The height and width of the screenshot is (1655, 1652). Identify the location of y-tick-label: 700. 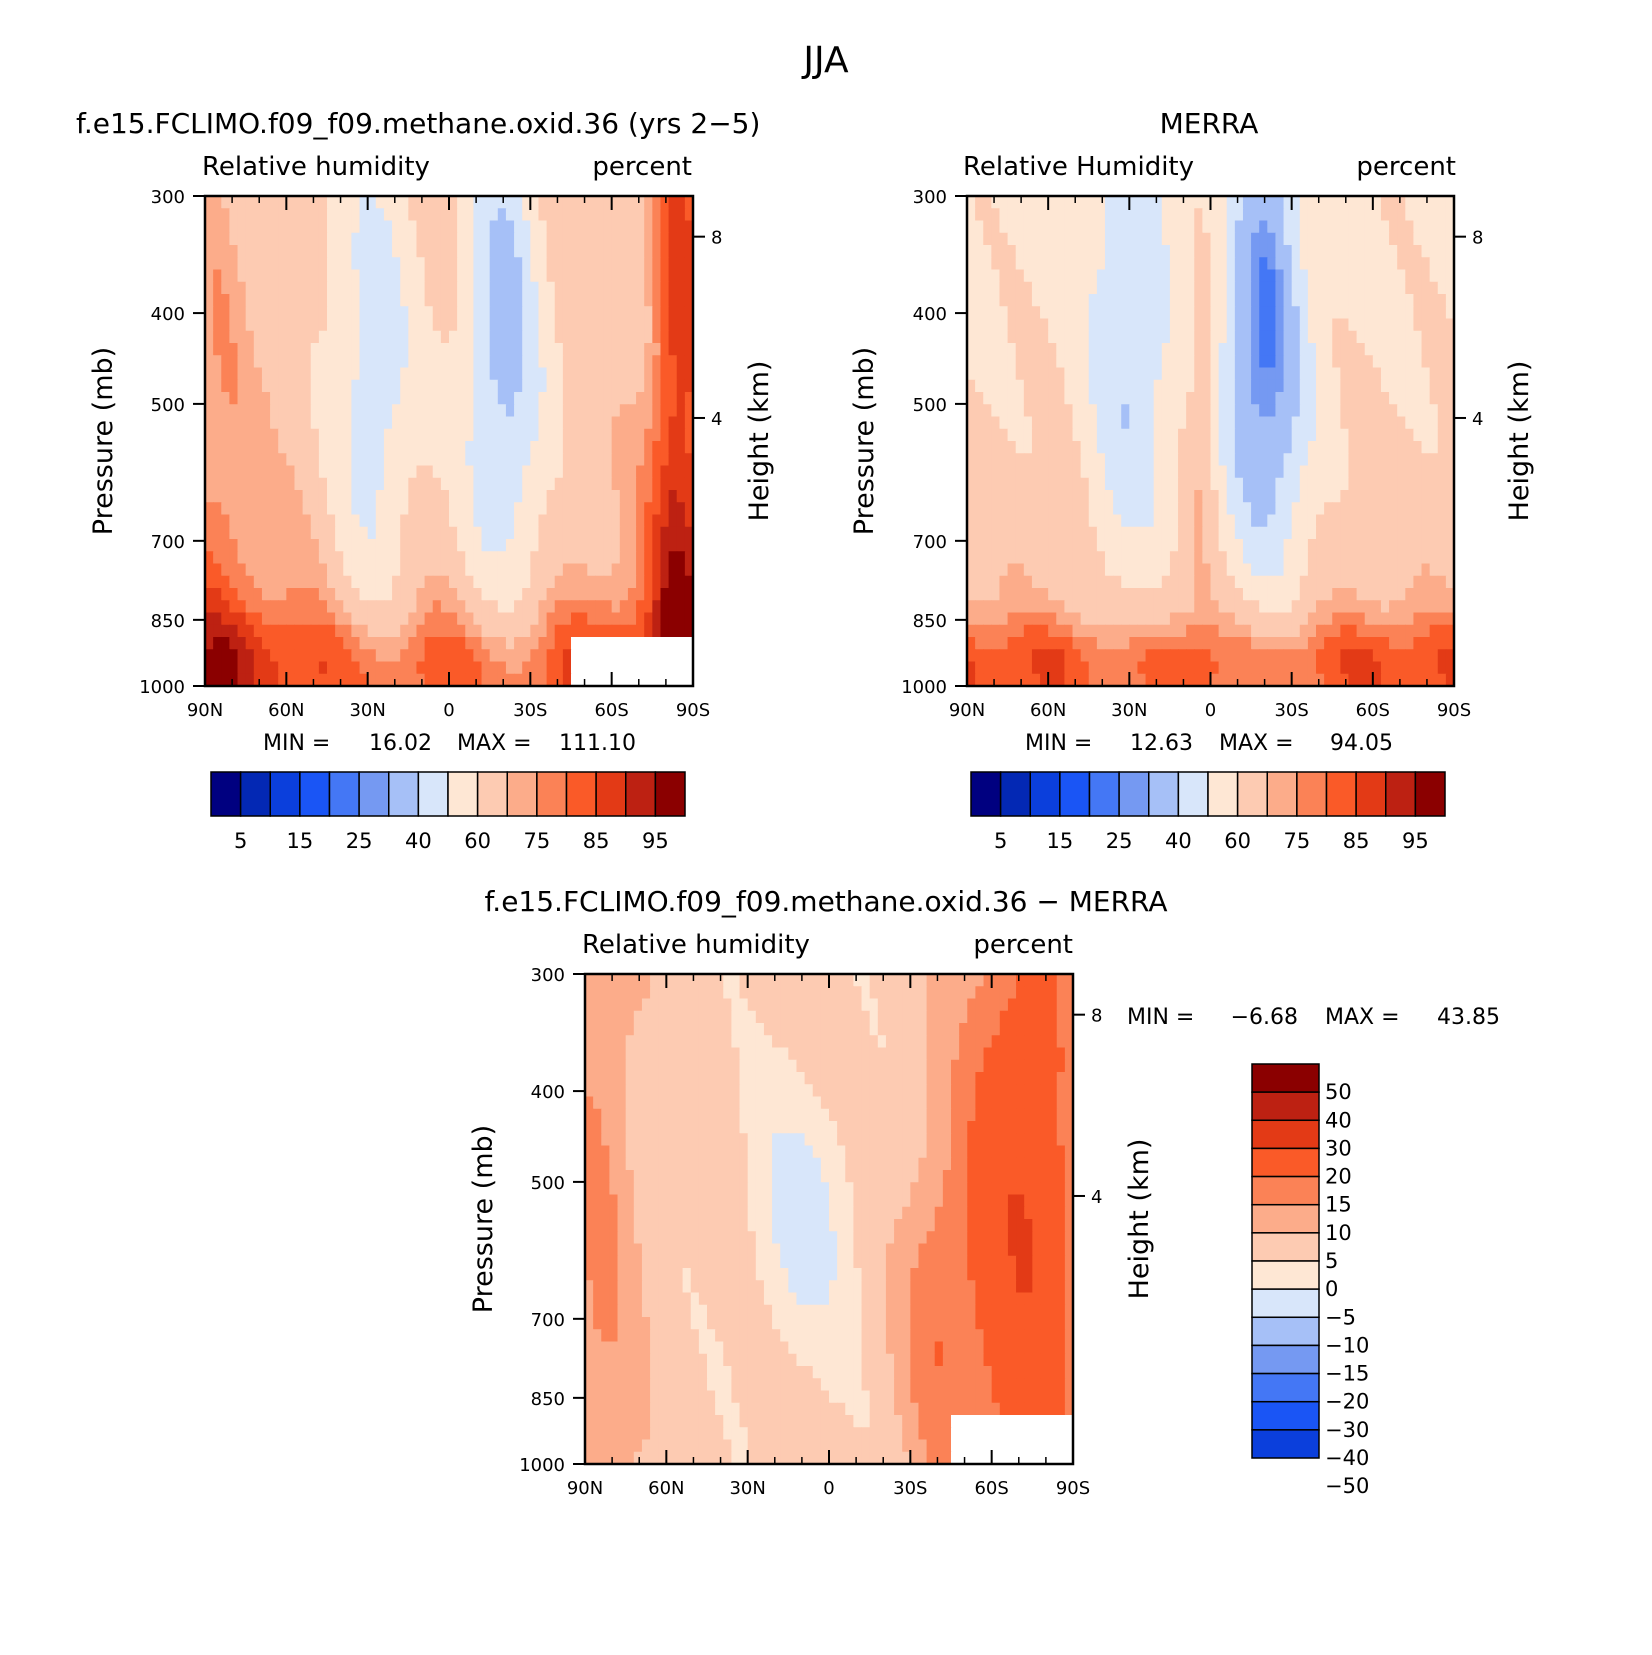
(168, 542).